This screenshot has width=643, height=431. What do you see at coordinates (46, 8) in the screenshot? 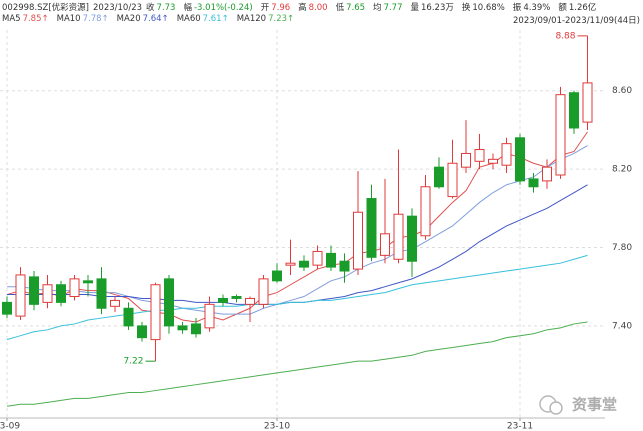
I see `stock-code: 002998.SZ[优彩资源]` at bounding box center [46, 8].